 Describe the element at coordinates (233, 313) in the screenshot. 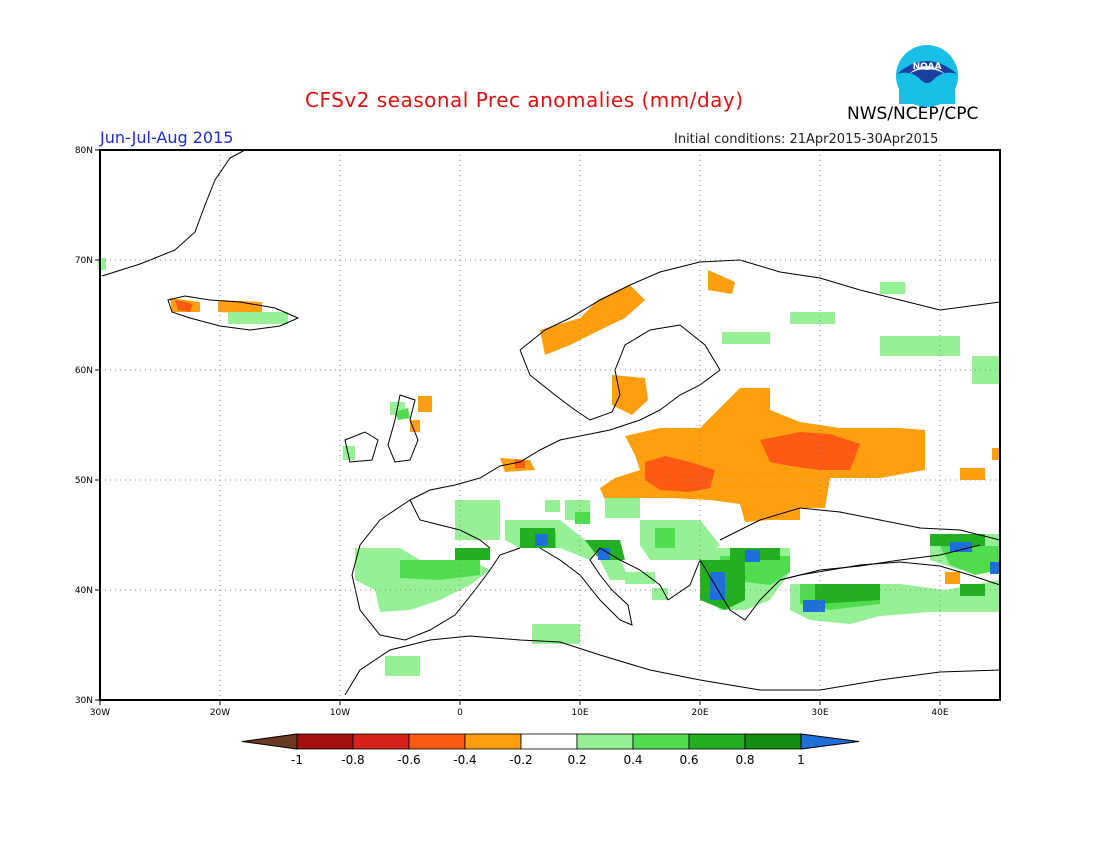

I see `iceland-coast` at that location.